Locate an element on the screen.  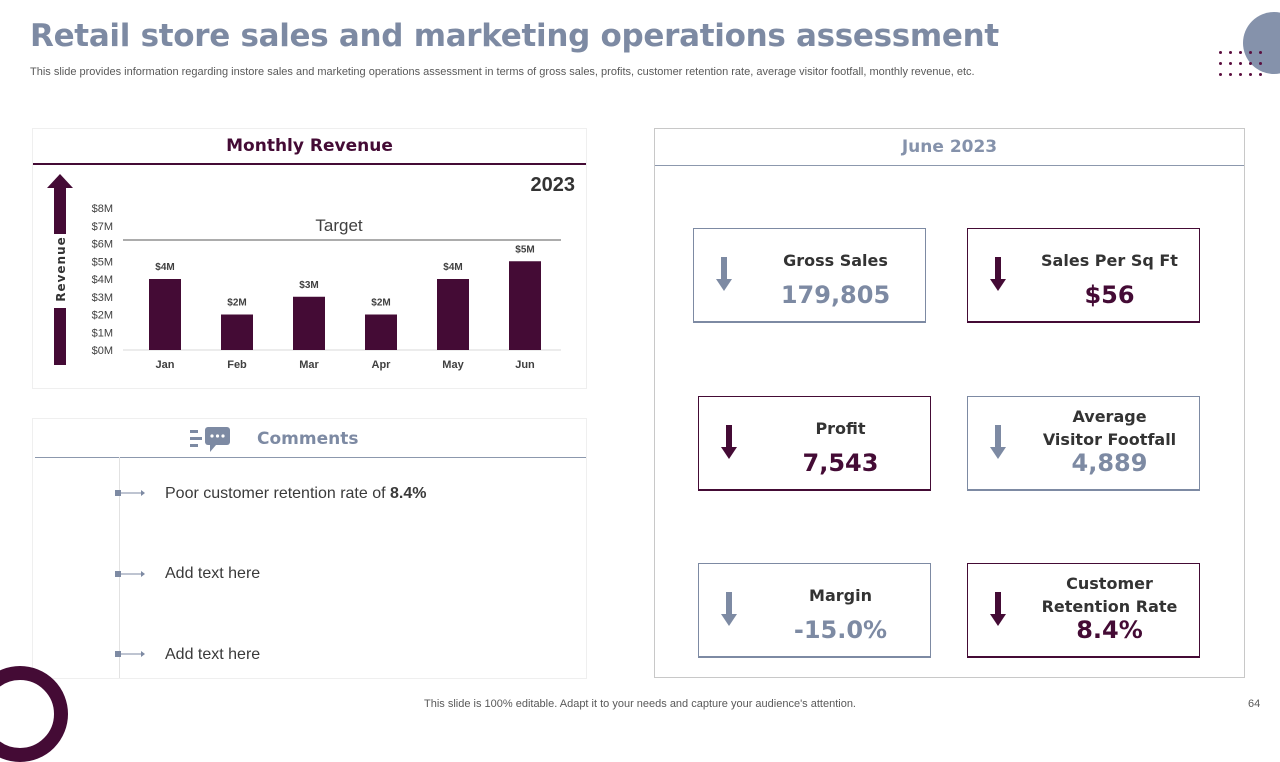
x-tick-label: Mar is located at coordinates (309, 365).